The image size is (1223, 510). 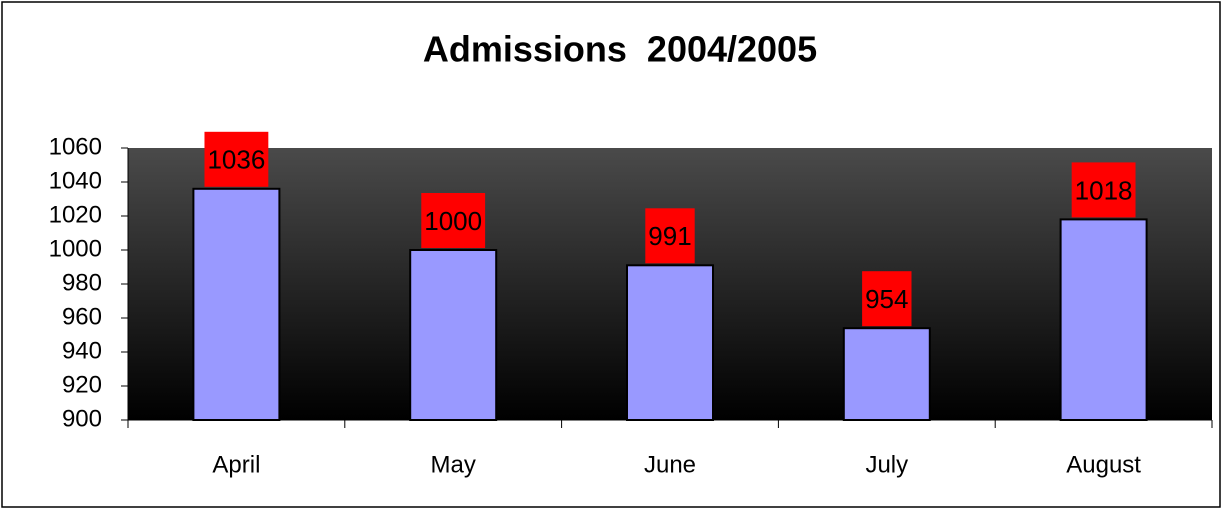 What do you see at coordinates (620, 49) in the screenshot?
I see `chart-title: Admissions 2004/2005` at bounding box center [620, 49].